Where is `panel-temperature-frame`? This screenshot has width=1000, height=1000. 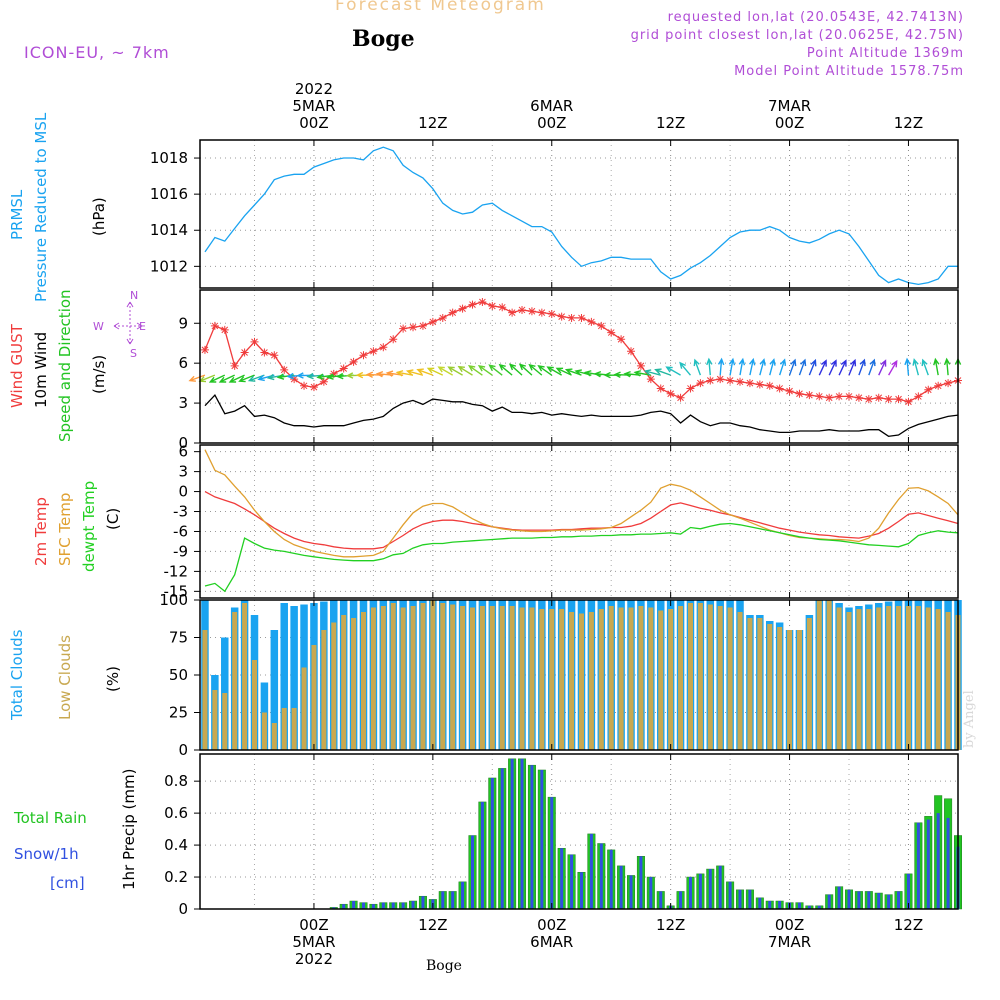
panel-temperature-frame is located at coordinates (579, 521).